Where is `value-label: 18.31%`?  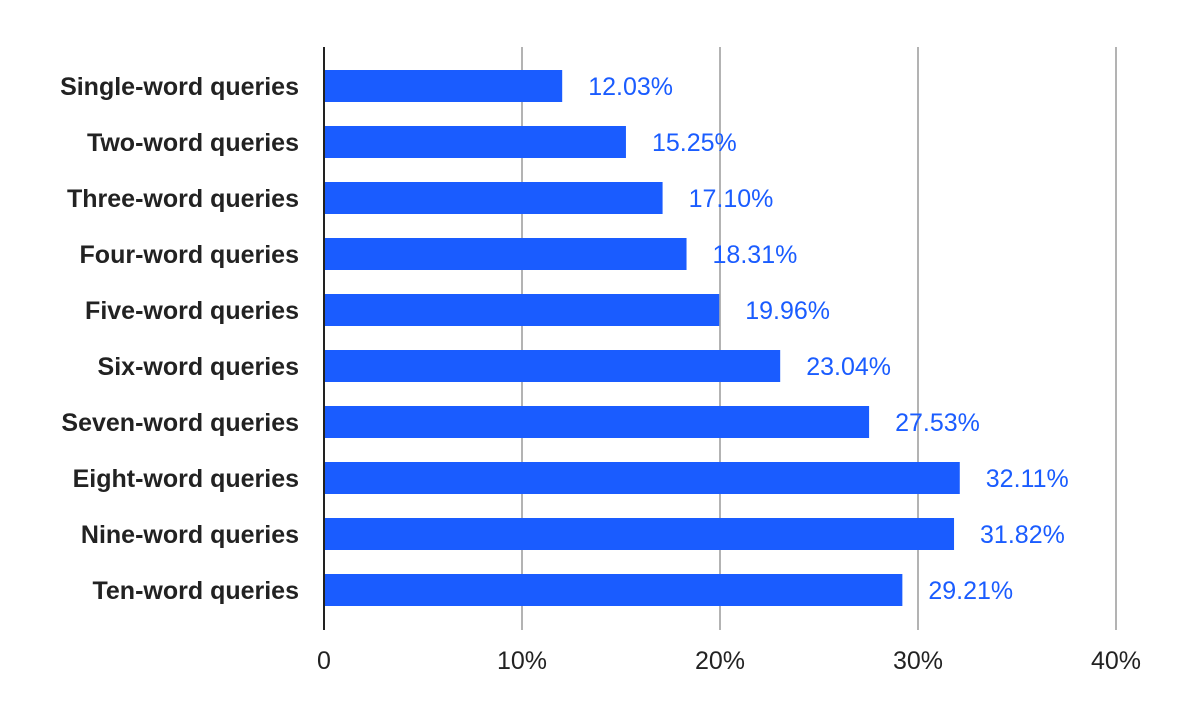 value-label: 18.31% is located at coordinates (755, 255).